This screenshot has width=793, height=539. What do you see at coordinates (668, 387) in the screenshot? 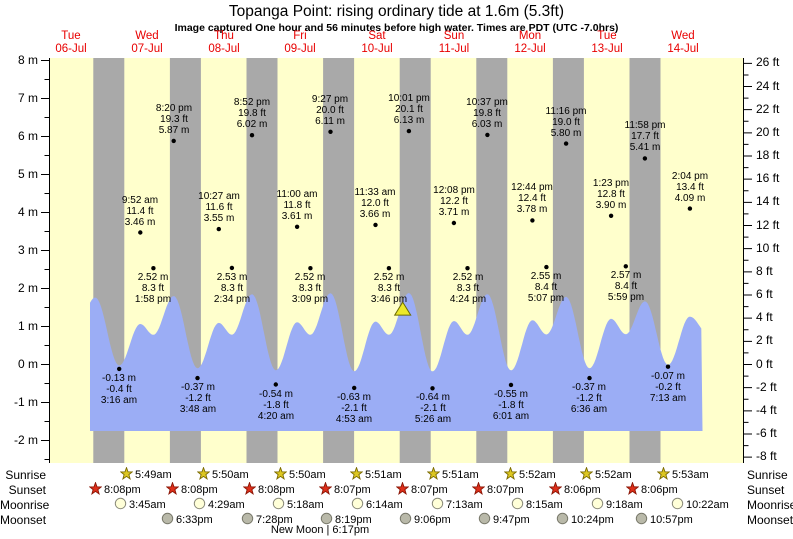
I see `tide-annotation-line: -0.2 ft` at bounding box center [668, 387].